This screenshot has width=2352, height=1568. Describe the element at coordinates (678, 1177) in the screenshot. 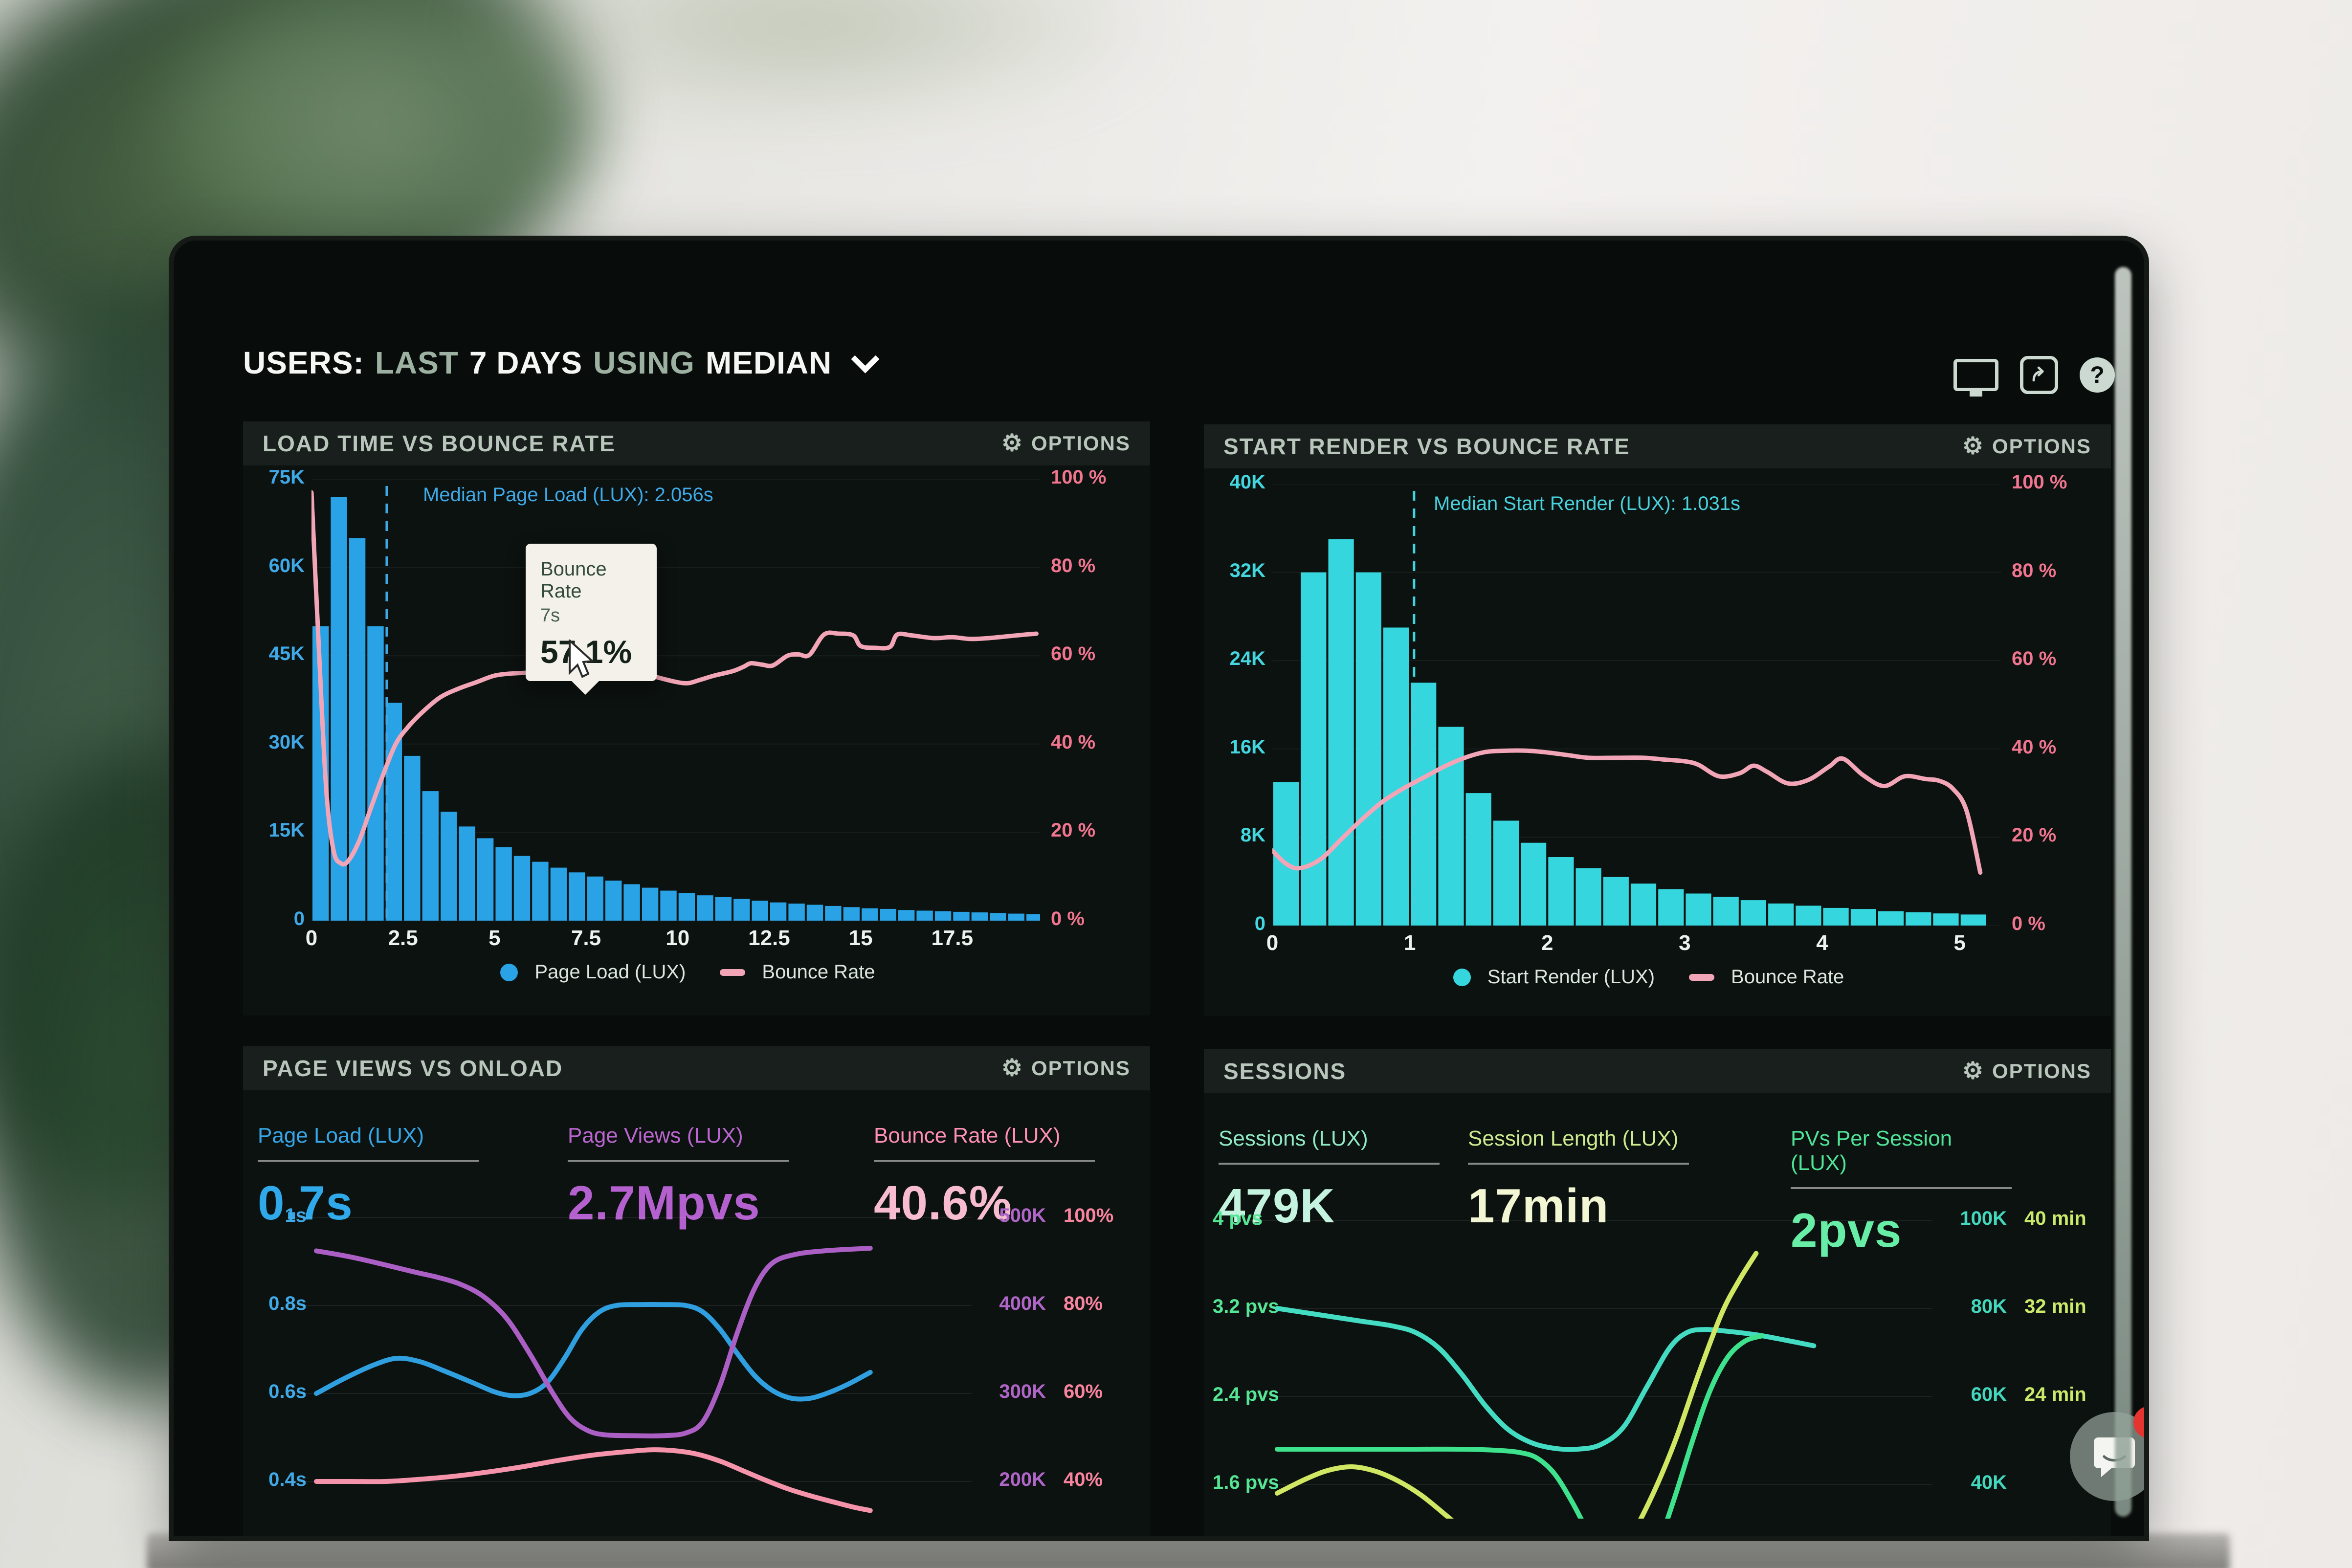

I see `metric-page-views: Page Views (LUX) 2.7Mpvs` at that location.